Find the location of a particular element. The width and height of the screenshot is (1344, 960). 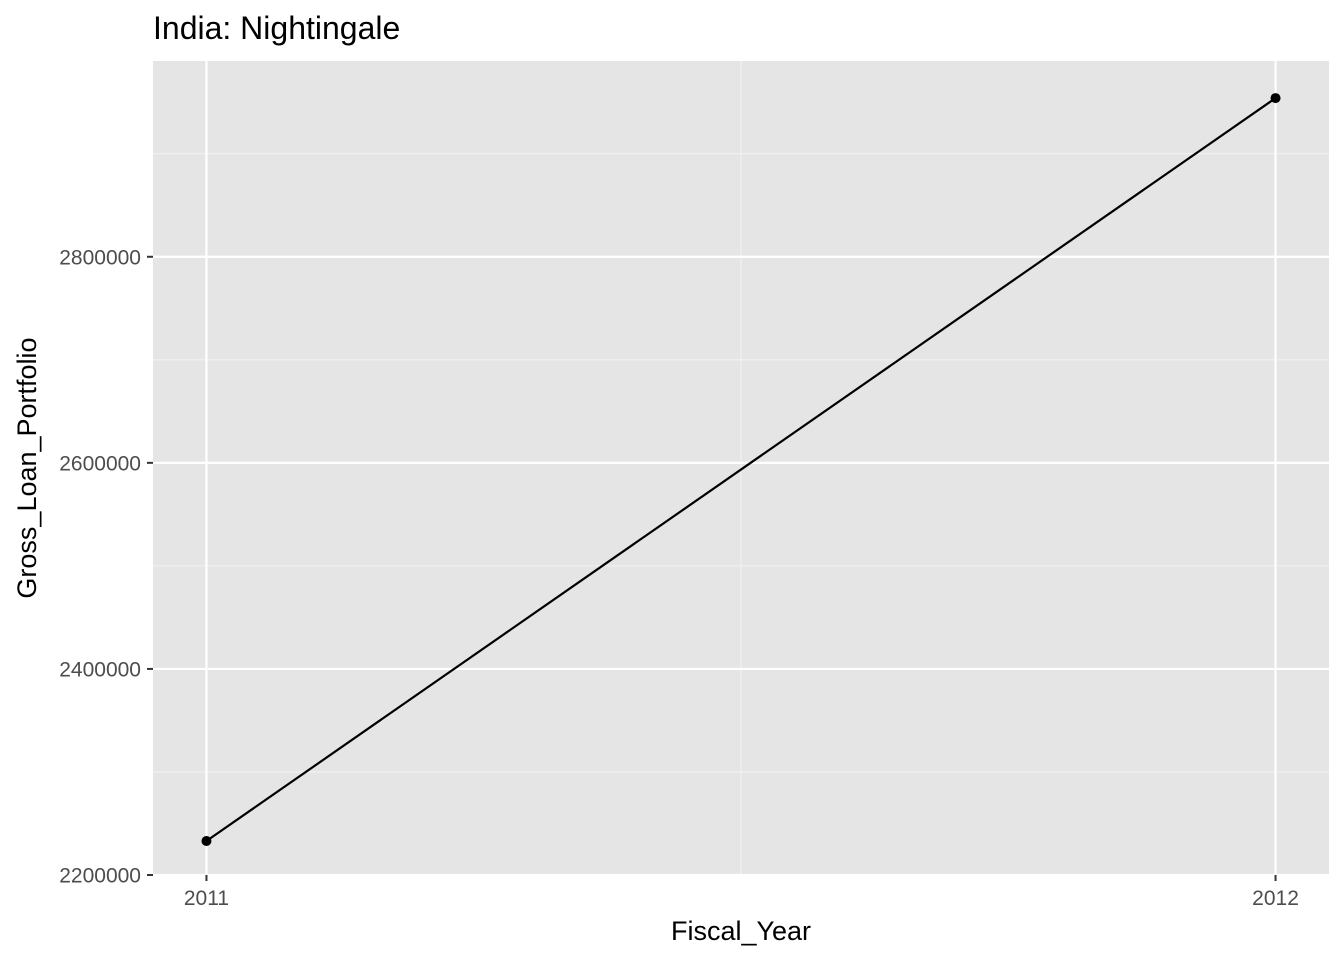

y-tick-label: 2200000 is located at coordinates (100, 876).